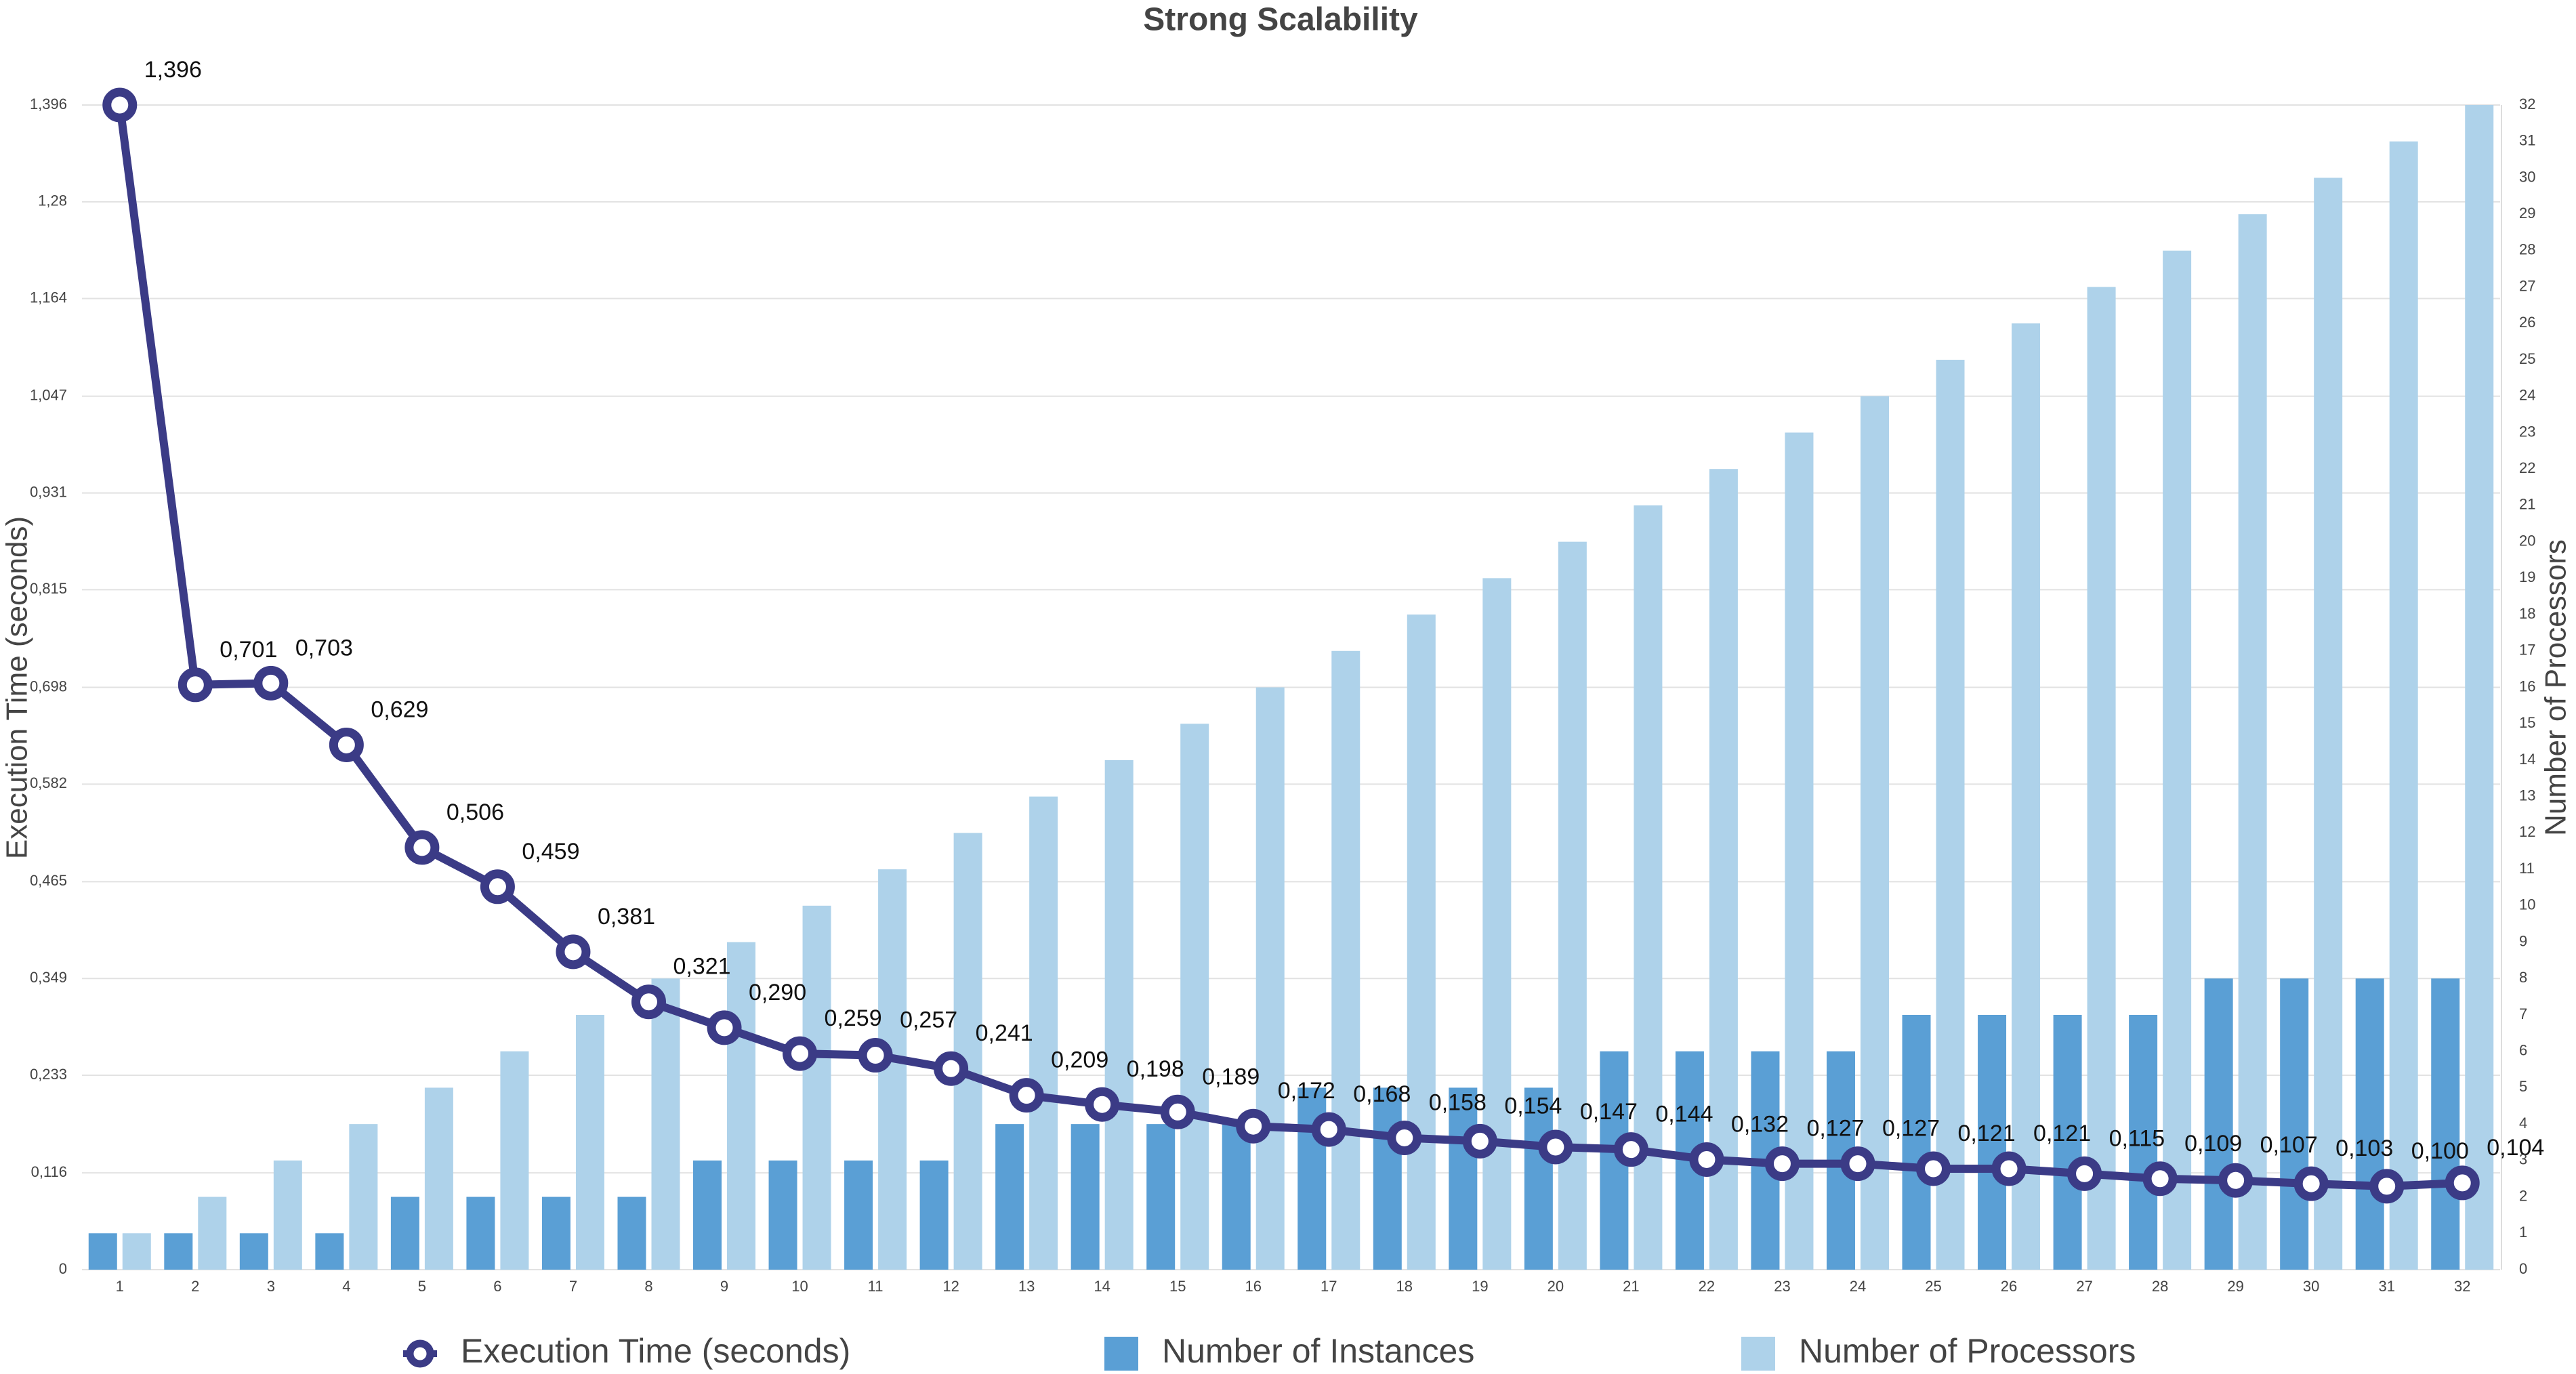  I want to click on y-tick-label: 1,164, so click(48, 298).